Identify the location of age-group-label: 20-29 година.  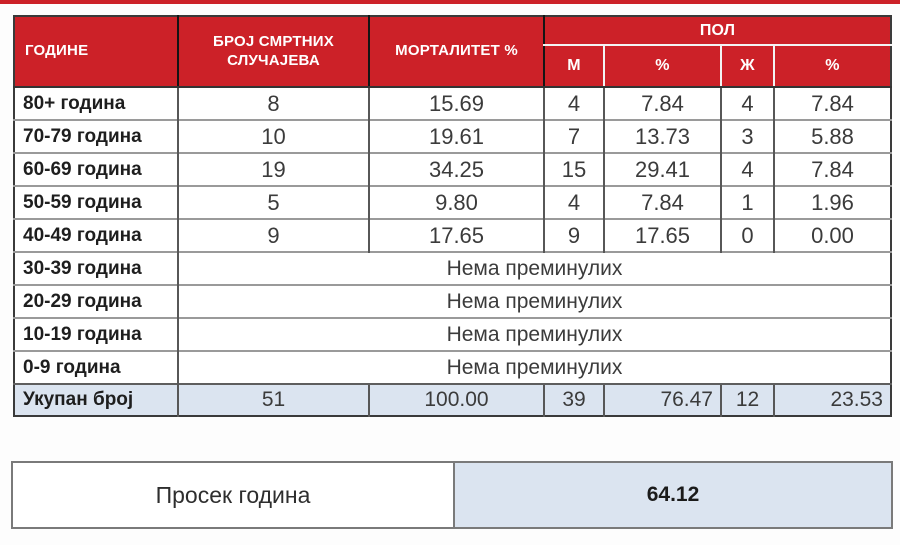
(96, 301).